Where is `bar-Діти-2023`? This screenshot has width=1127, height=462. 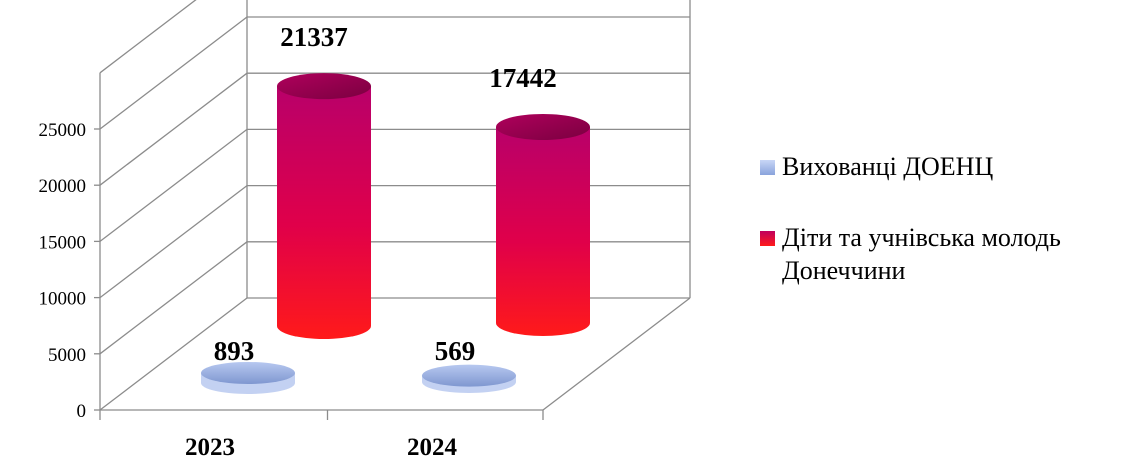 bar-Діти-2023 is located at coordinates (324, 212).